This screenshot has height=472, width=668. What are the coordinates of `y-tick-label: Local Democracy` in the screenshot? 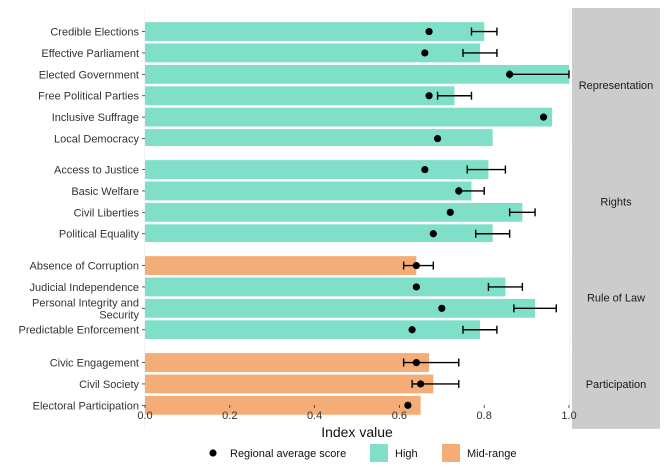 It's located at (96, 140).